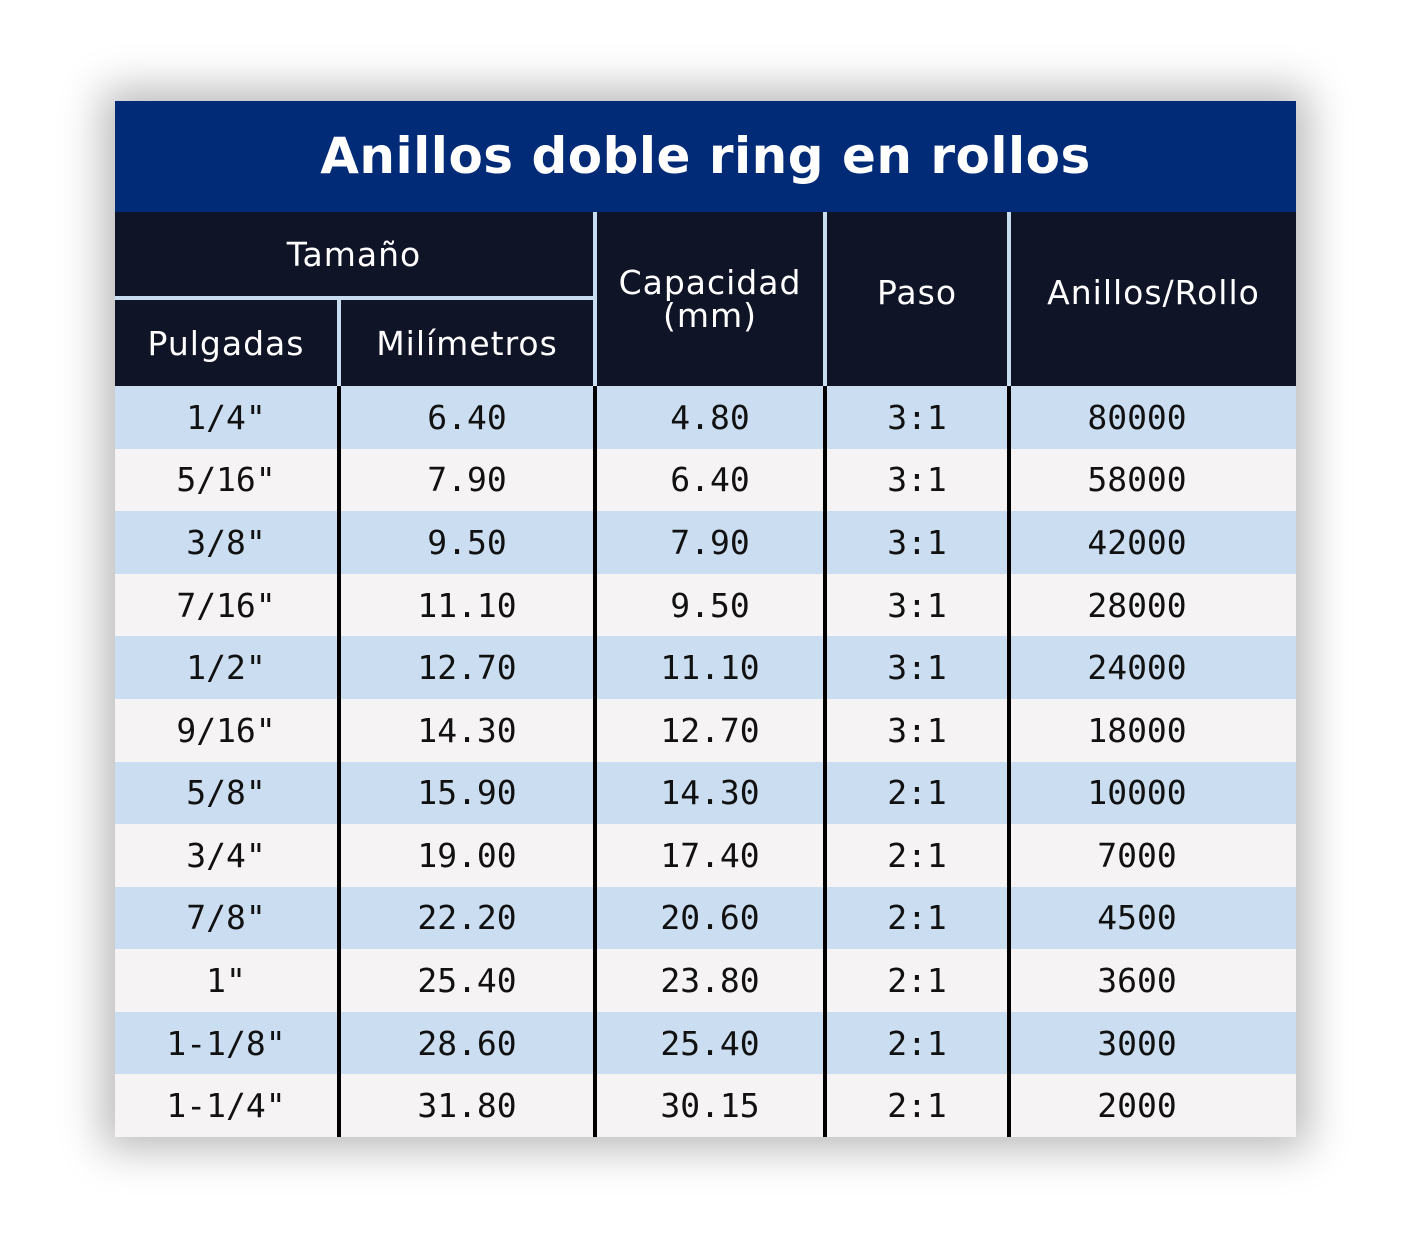 Image resolution: width=1411 pixels, height=1238 pixels. I want to click on header-capacidad-line1: Capacidad, so click(710, 282).